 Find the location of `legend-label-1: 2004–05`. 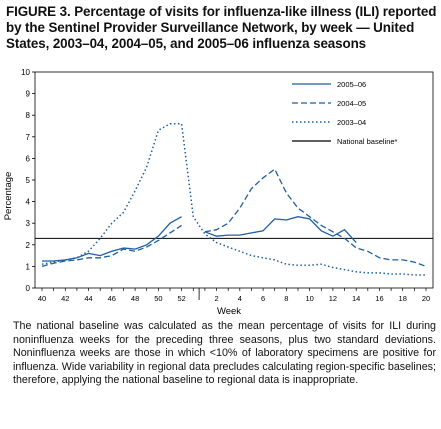

legend-label-1: 2004–05 is located at coordinates (351, 103).